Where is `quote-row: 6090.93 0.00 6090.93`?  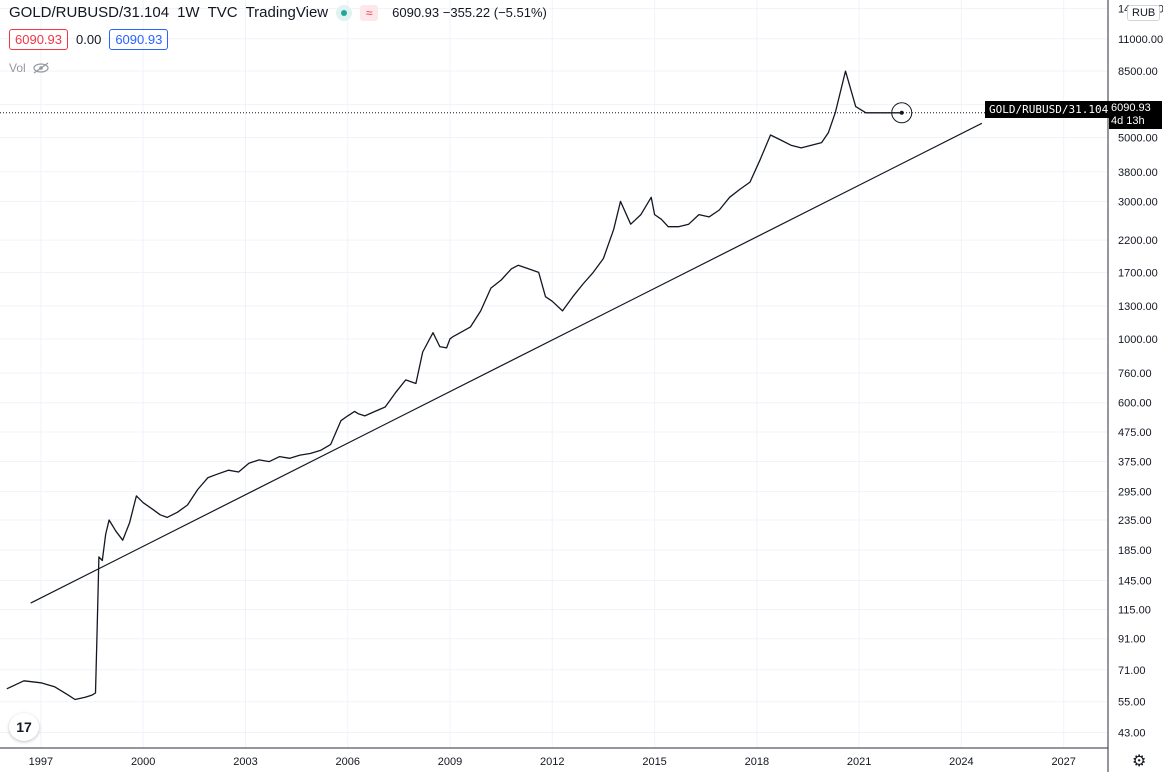
quote-row: 6090.93 0.00 6090.93 is located at coordinates (89, 39).